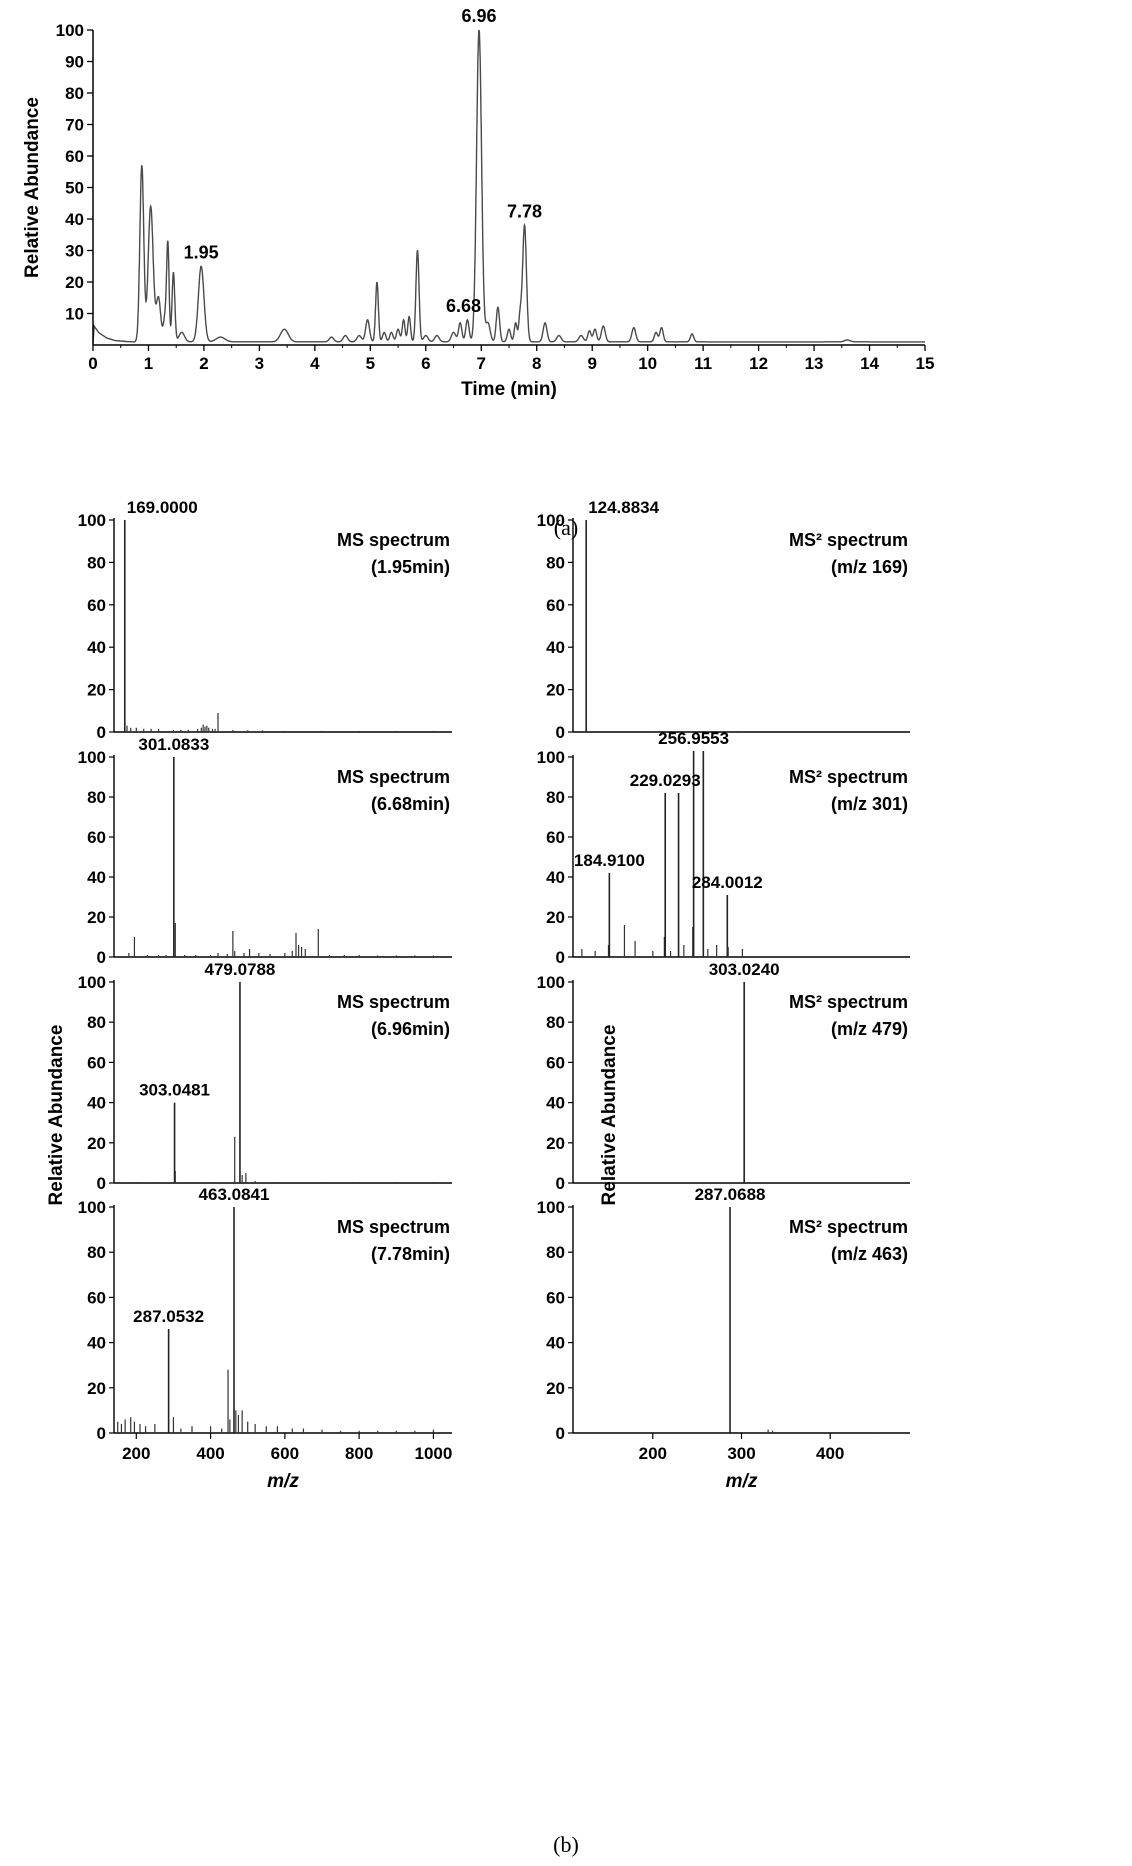 This screenshot has width=1132, height=1866. What do you see at coordinates (730, 1194) in the screenshot?
I see `peak-label: 287.0688` at bounding box center [730, 1194].